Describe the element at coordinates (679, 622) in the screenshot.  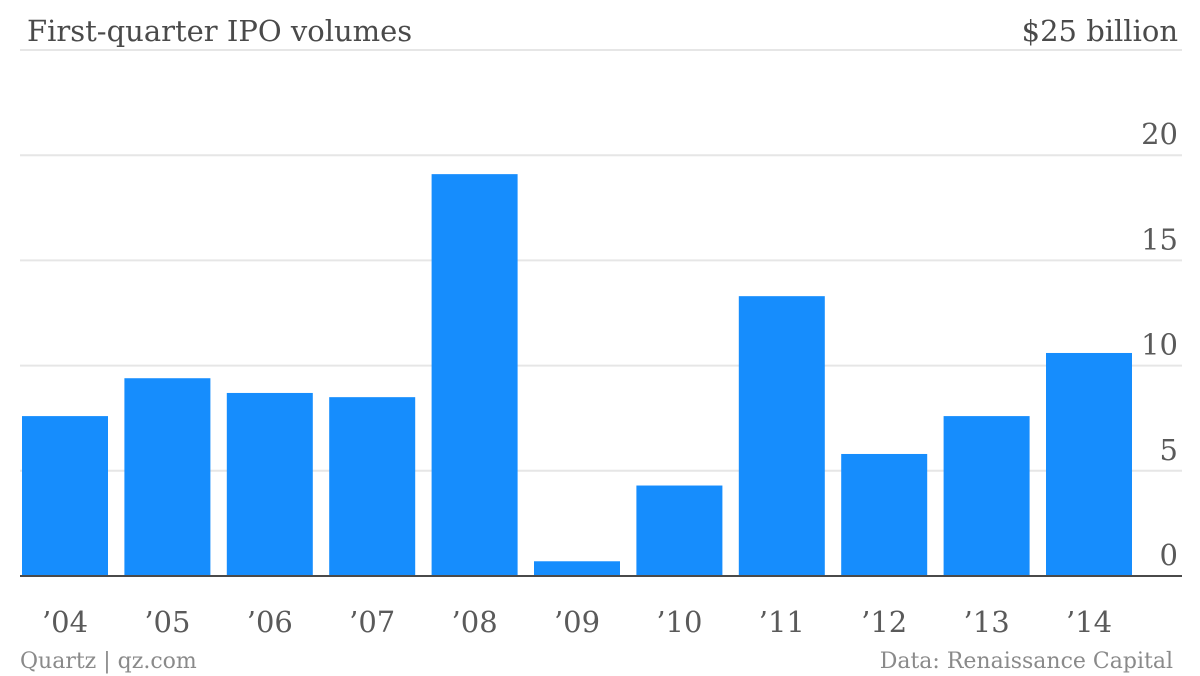
I see `x-tick-label: ’10` at that location.